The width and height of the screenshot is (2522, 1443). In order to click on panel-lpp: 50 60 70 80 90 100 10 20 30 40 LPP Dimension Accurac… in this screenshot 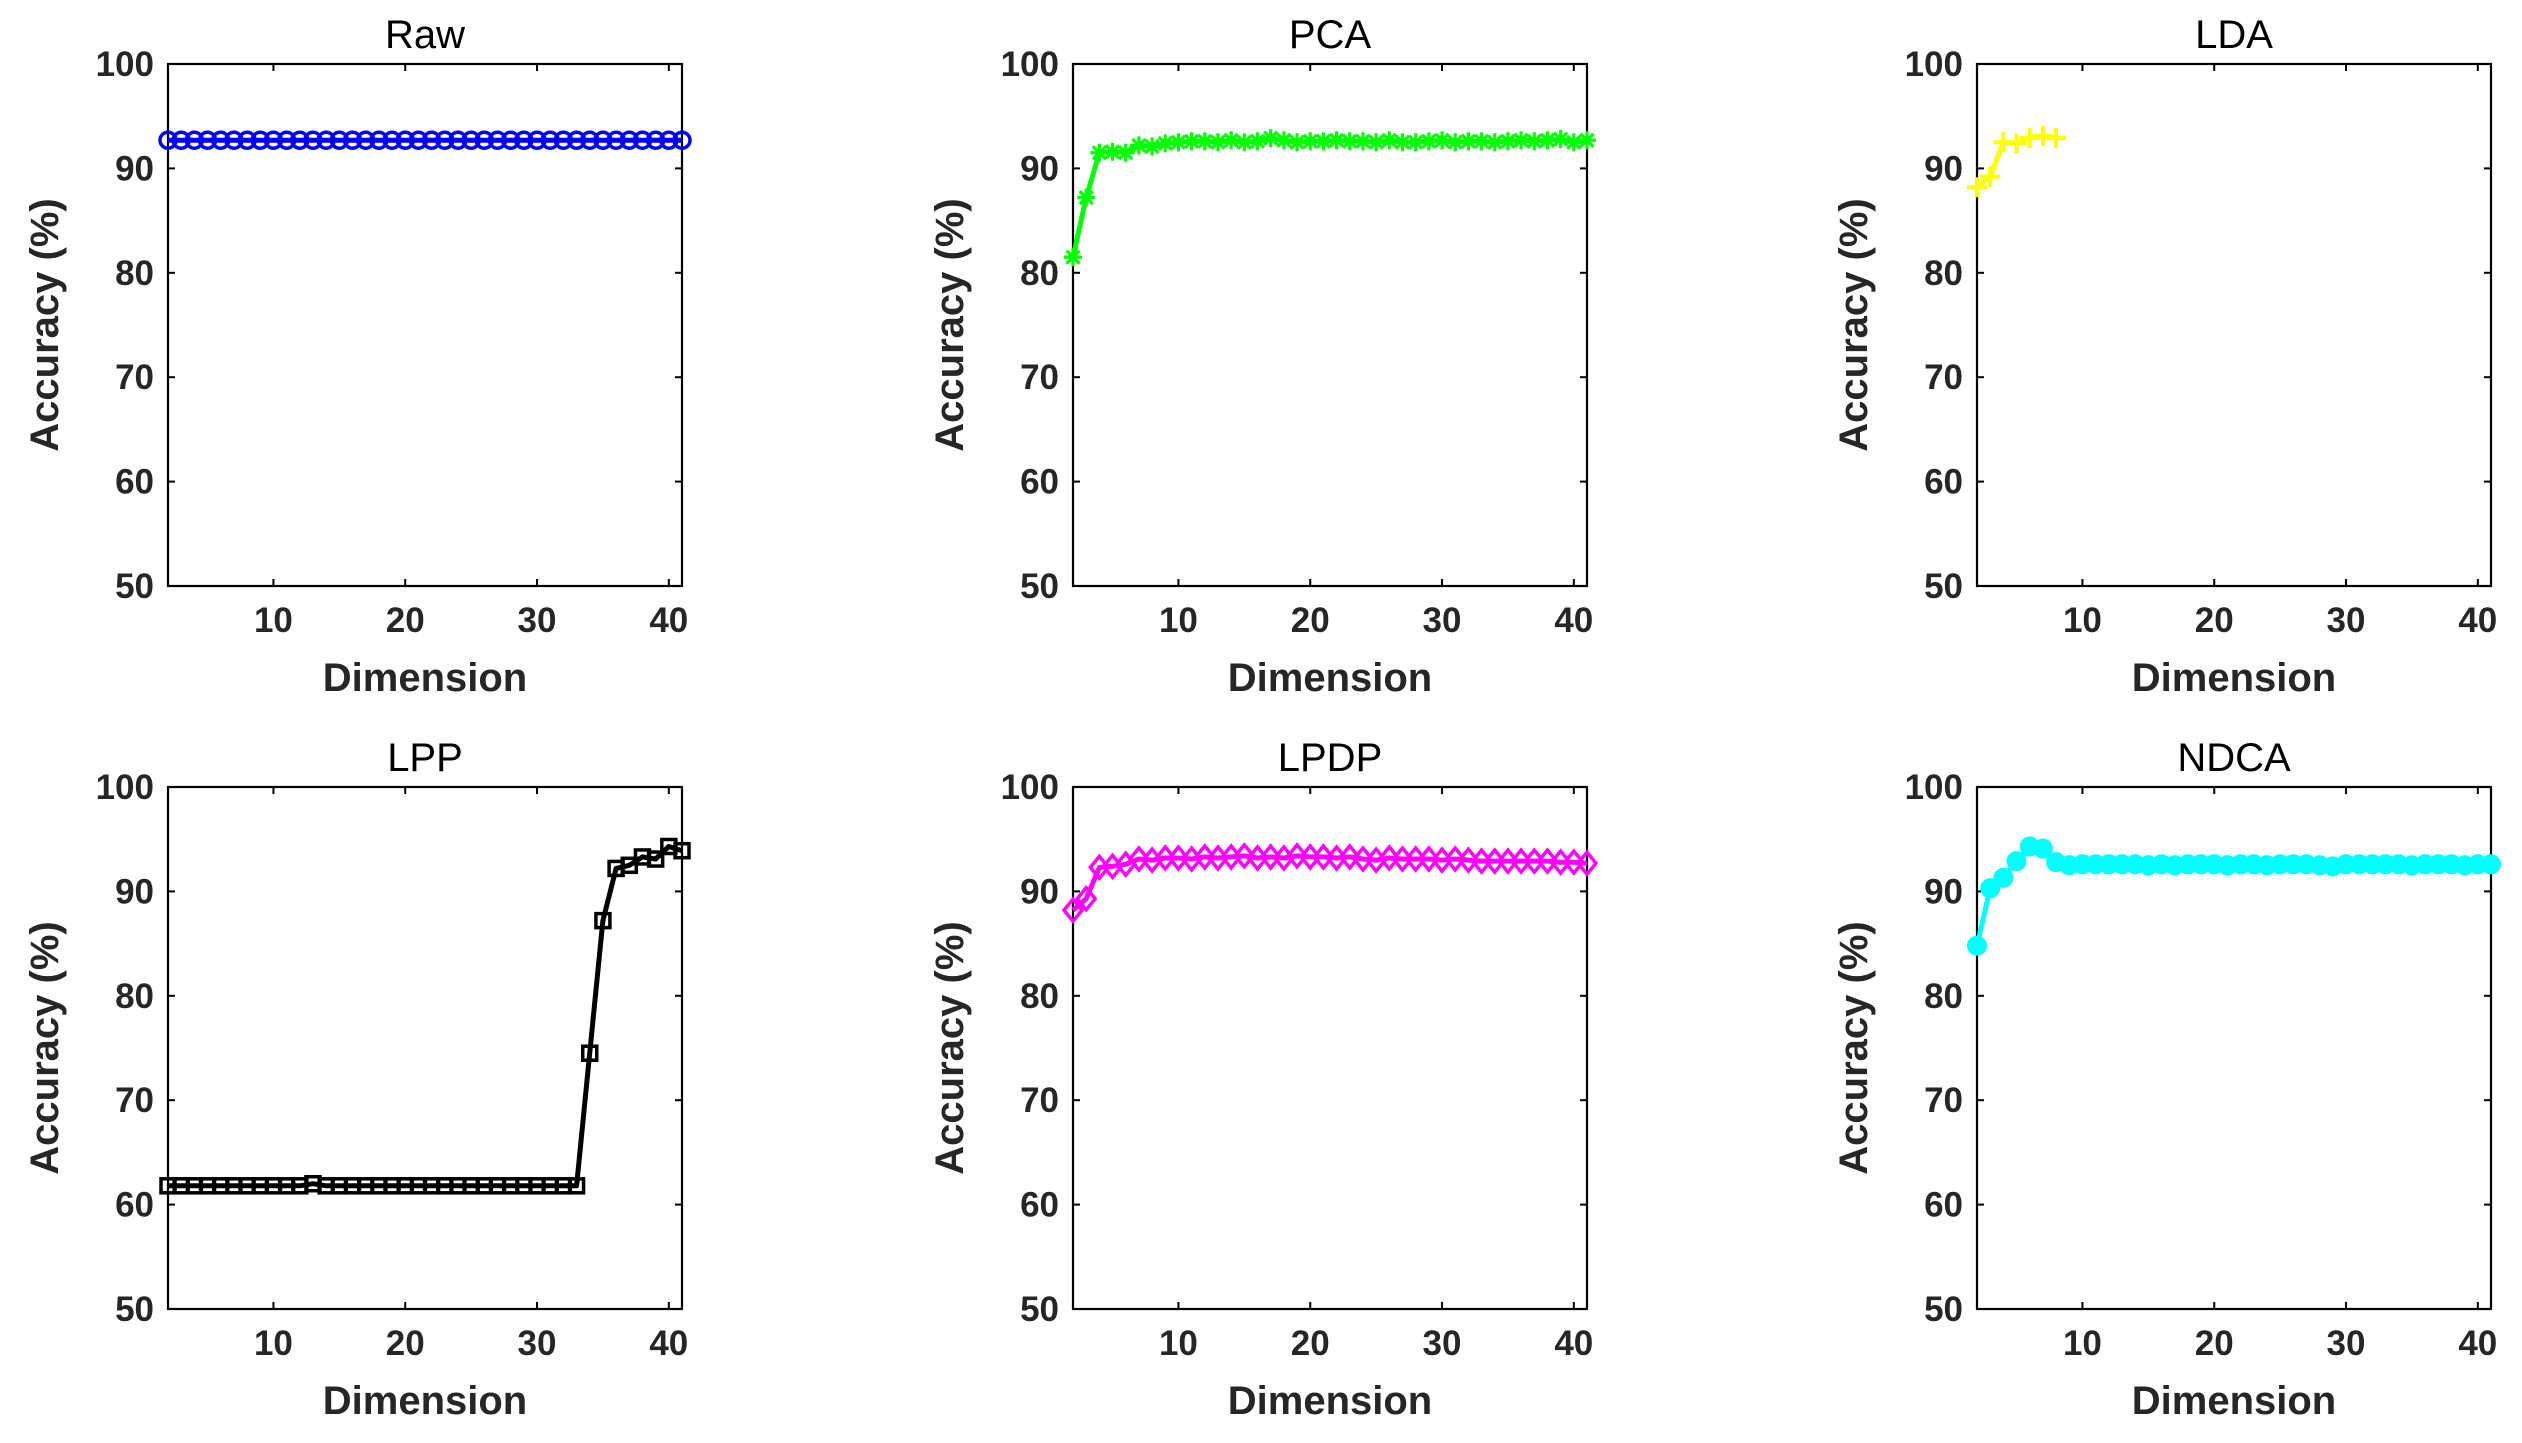, I will do `click(357, 1079)`.